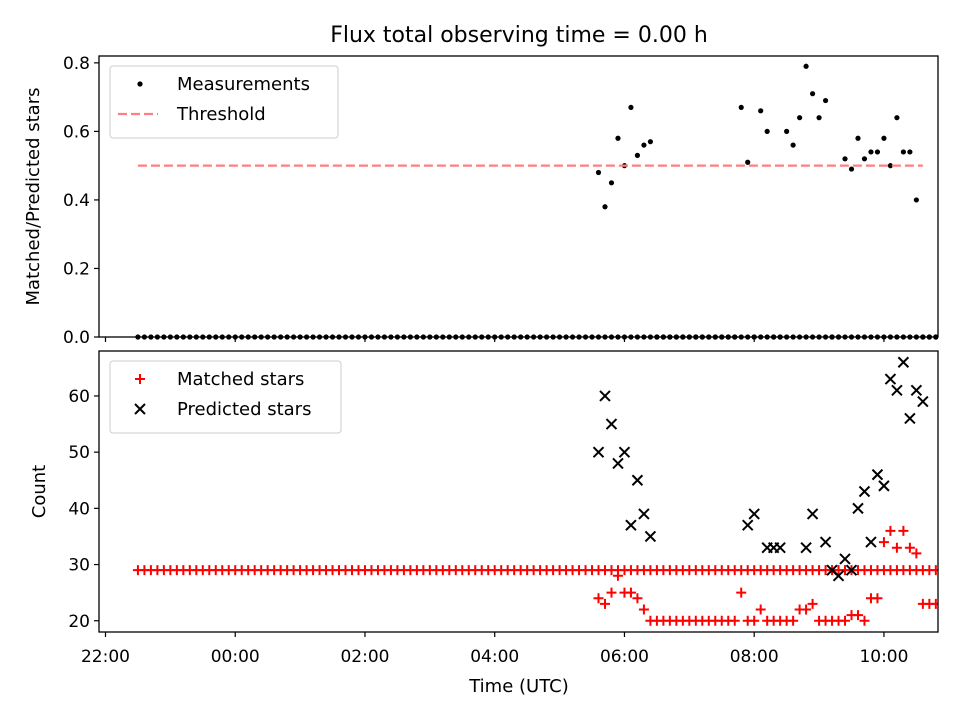 This screenshot has height=720, width=960. What do you see at coordinates (754, 657) in the screenshot?
I see `x-tick-label: 08:00` at bounding box center [754, 657].